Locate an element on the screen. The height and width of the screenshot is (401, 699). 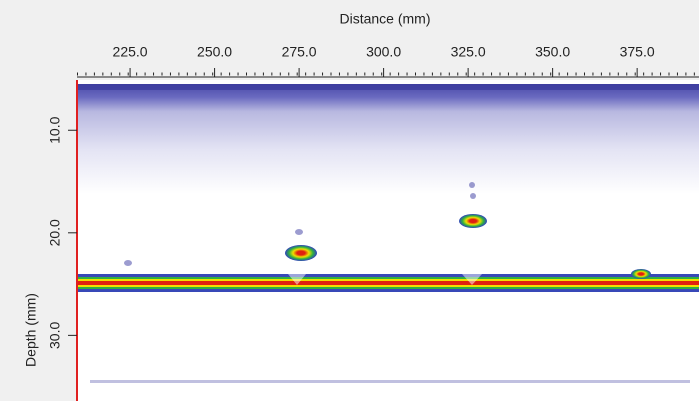
y-tick-label: 10.0 is located at coordinates (55, 129).